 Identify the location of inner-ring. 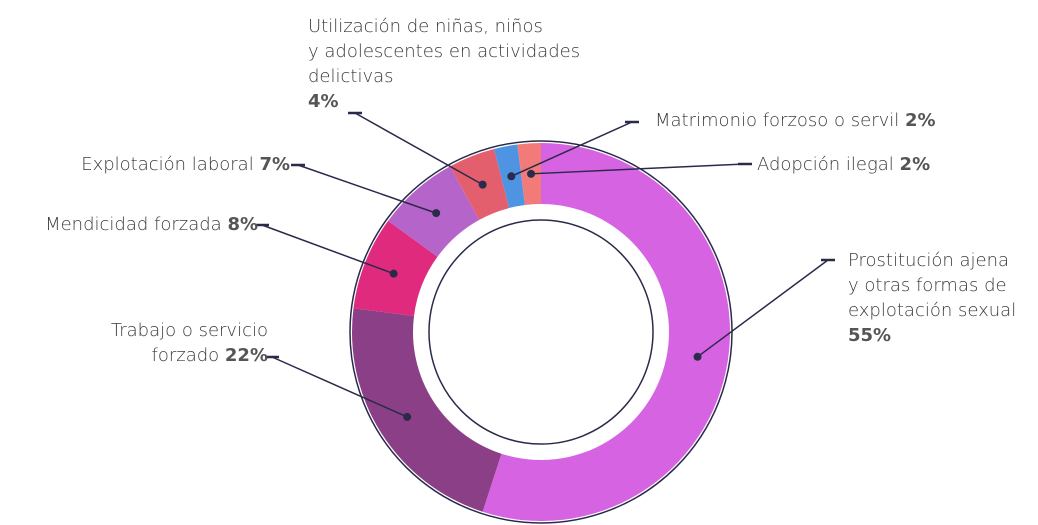
(541, 332).